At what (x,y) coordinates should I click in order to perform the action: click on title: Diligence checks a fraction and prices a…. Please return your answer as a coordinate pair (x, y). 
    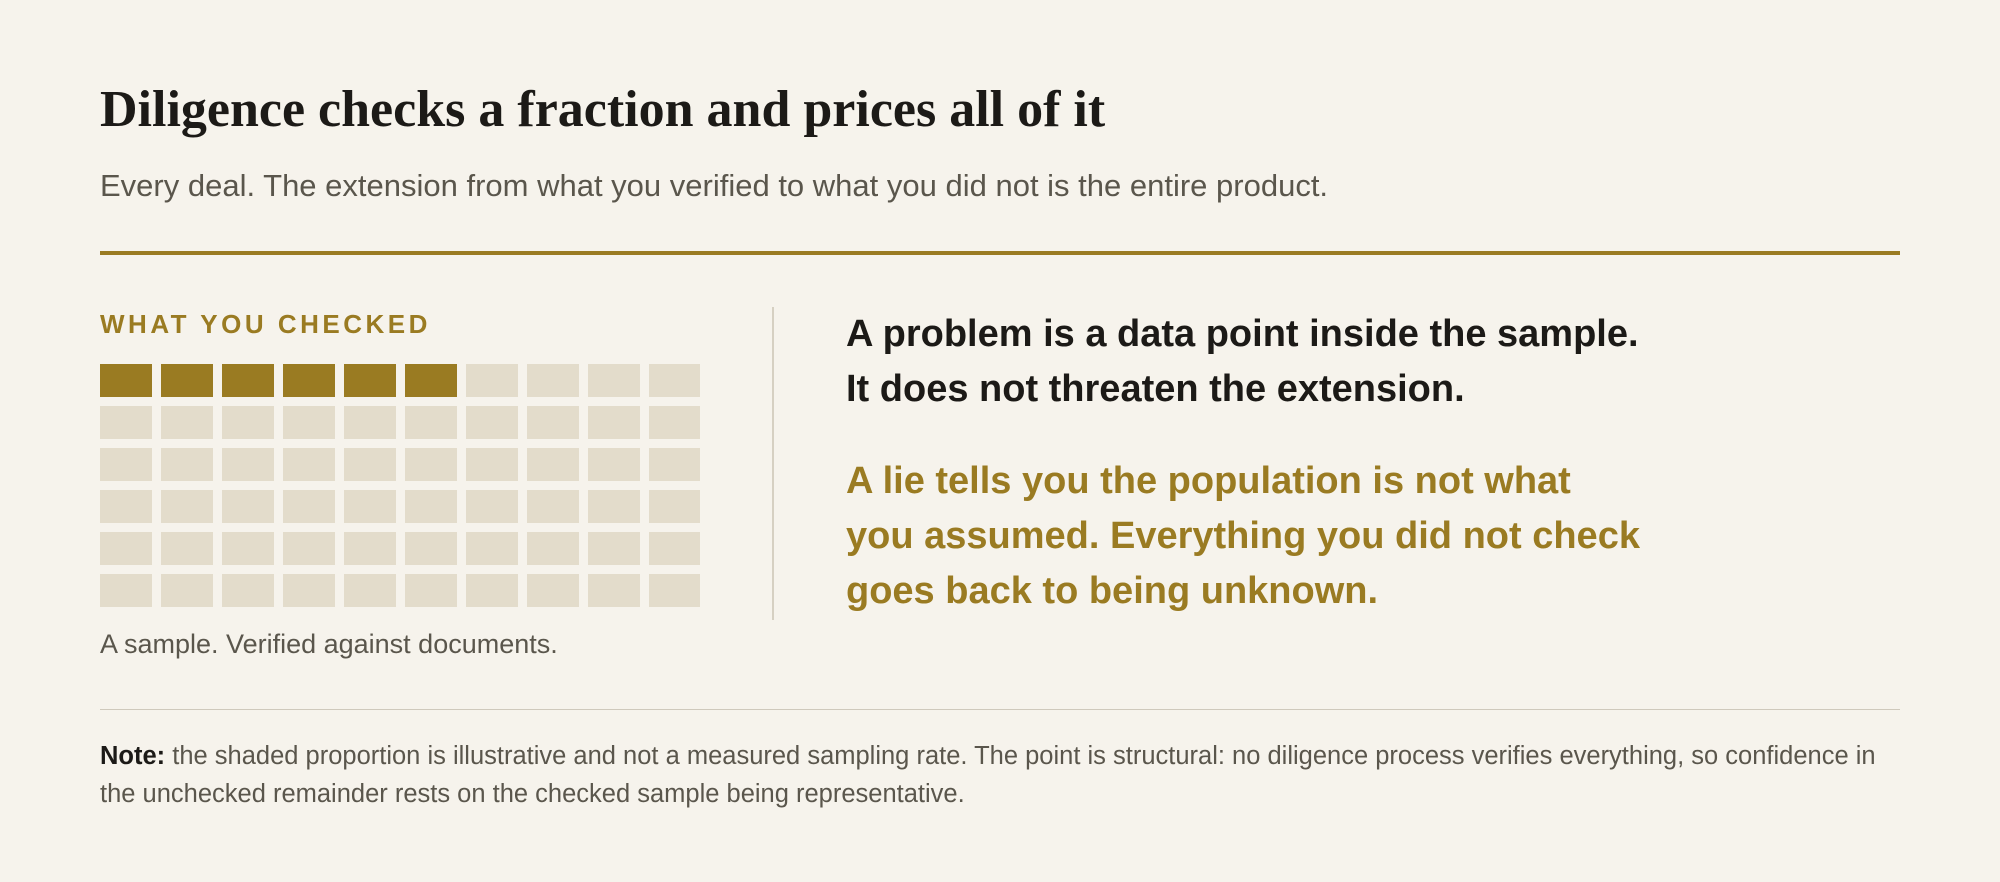
    Looking at the image, I should click on (603, 109).